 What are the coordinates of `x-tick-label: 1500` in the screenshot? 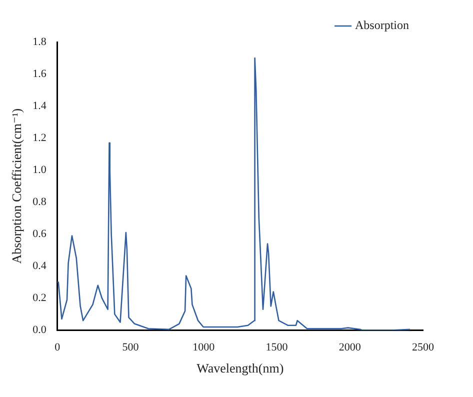 It's located at (277, 348).